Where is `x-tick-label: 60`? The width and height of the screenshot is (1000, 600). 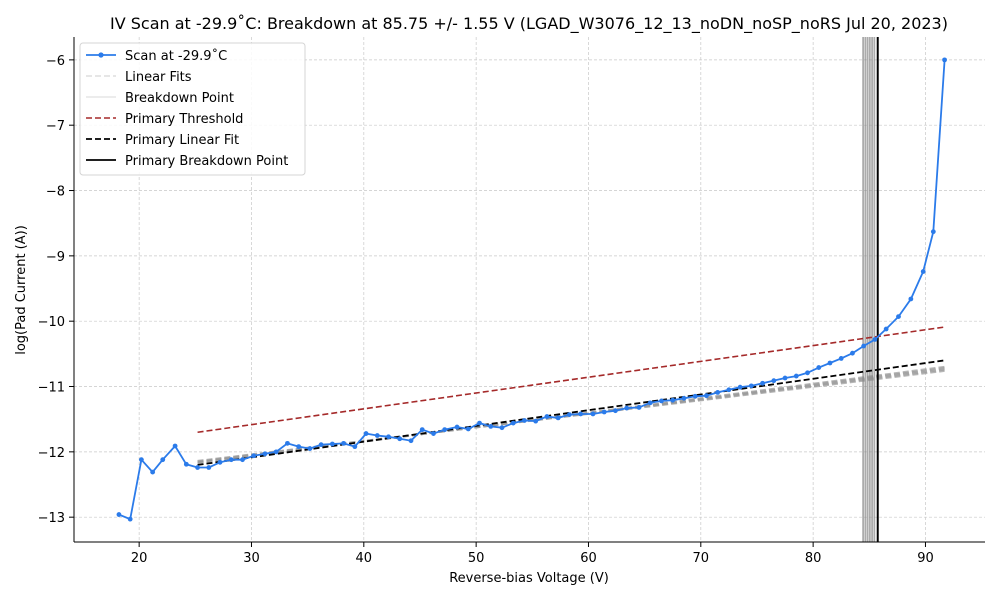 x-tick-label: 60 is located at coordinates (588, 558).